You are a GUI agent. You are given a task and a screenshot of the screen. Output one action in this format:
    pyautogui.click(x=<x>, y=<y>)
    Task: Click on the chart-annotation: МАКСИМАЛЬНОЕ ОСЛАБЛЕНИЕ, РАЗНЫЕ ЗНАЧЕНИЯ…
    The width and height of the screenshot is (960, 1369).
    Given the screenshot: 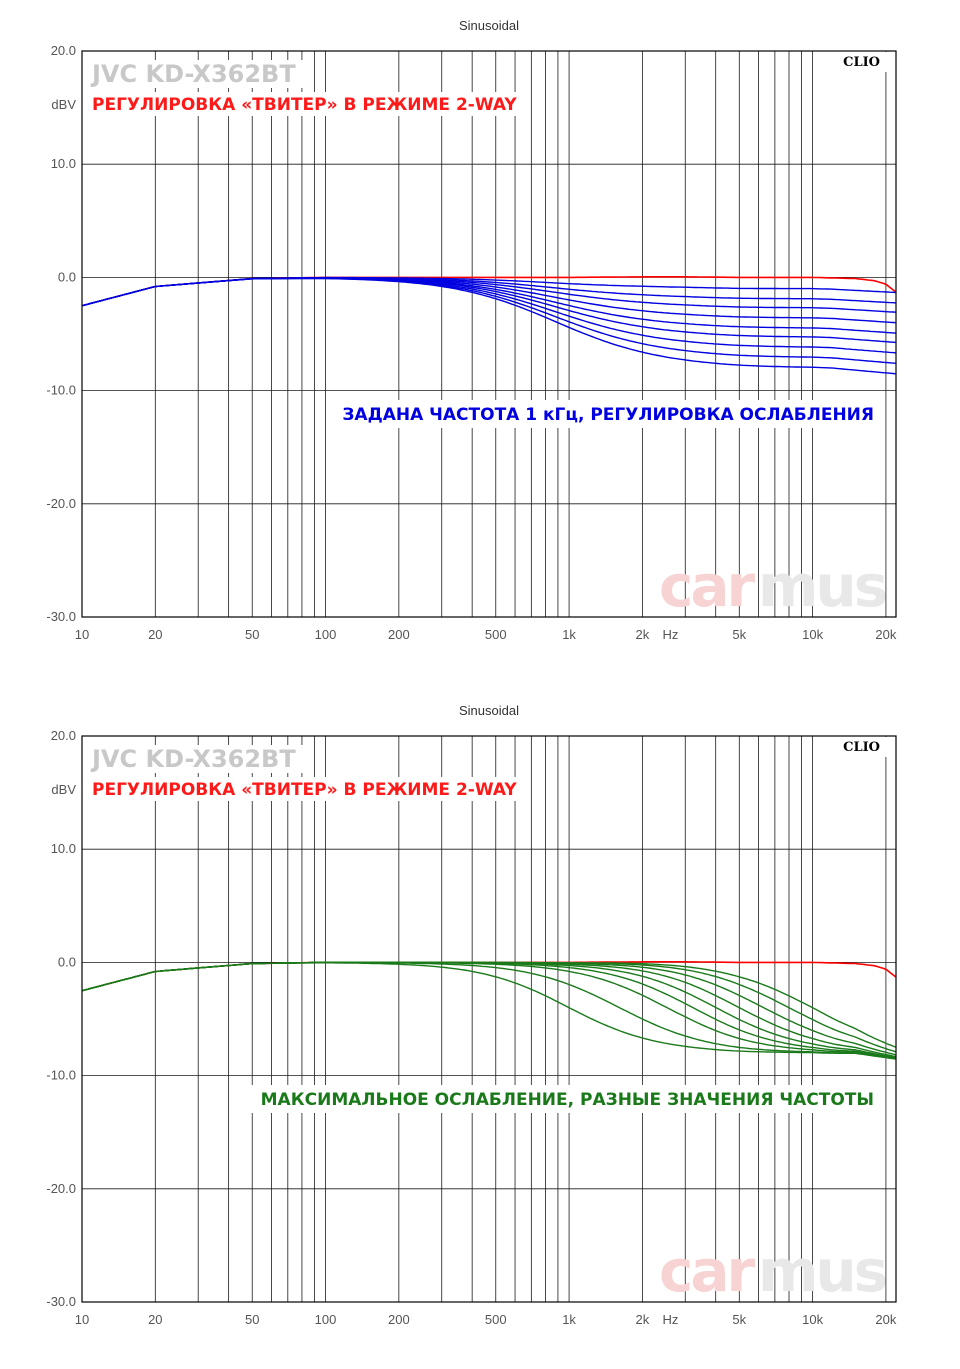 What is the action you would take?
    pyautogui.click(x=567, y=1100)
    